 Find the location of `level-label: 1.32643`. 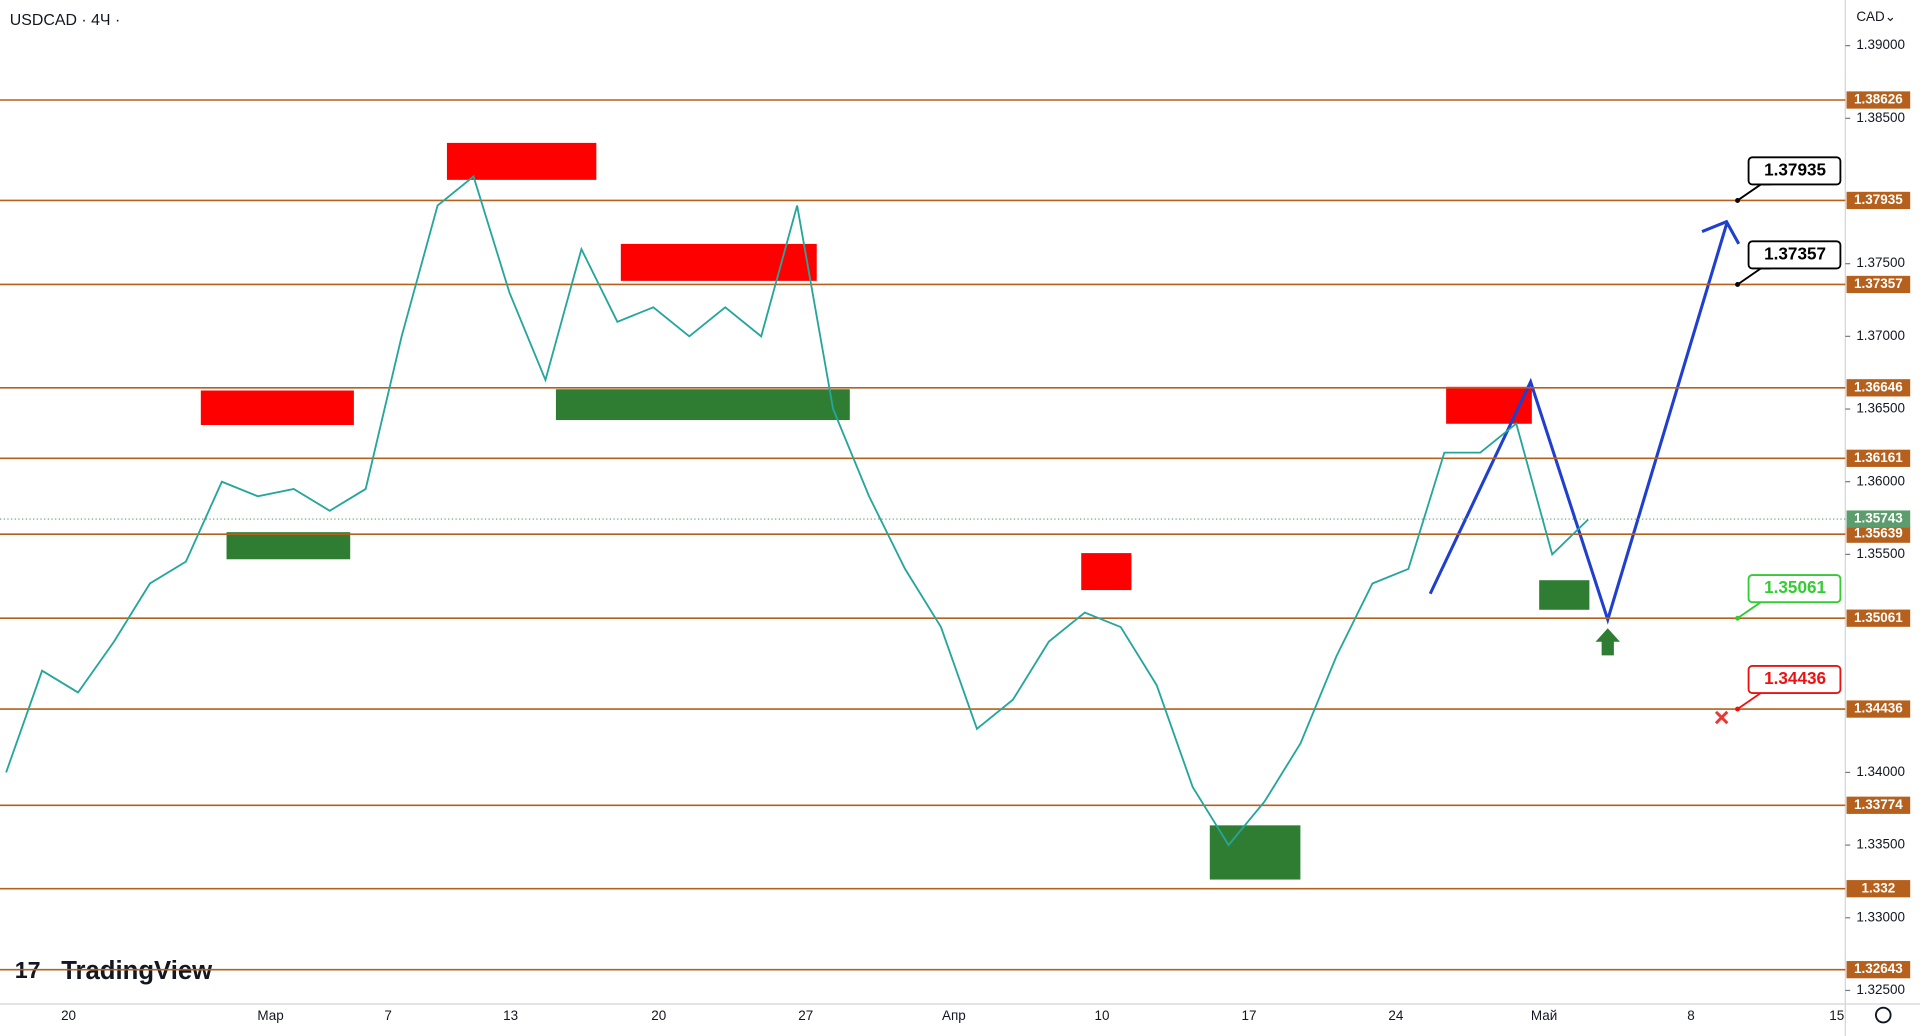

level-label: 1.32643 is located at coordinates (1878, 968).